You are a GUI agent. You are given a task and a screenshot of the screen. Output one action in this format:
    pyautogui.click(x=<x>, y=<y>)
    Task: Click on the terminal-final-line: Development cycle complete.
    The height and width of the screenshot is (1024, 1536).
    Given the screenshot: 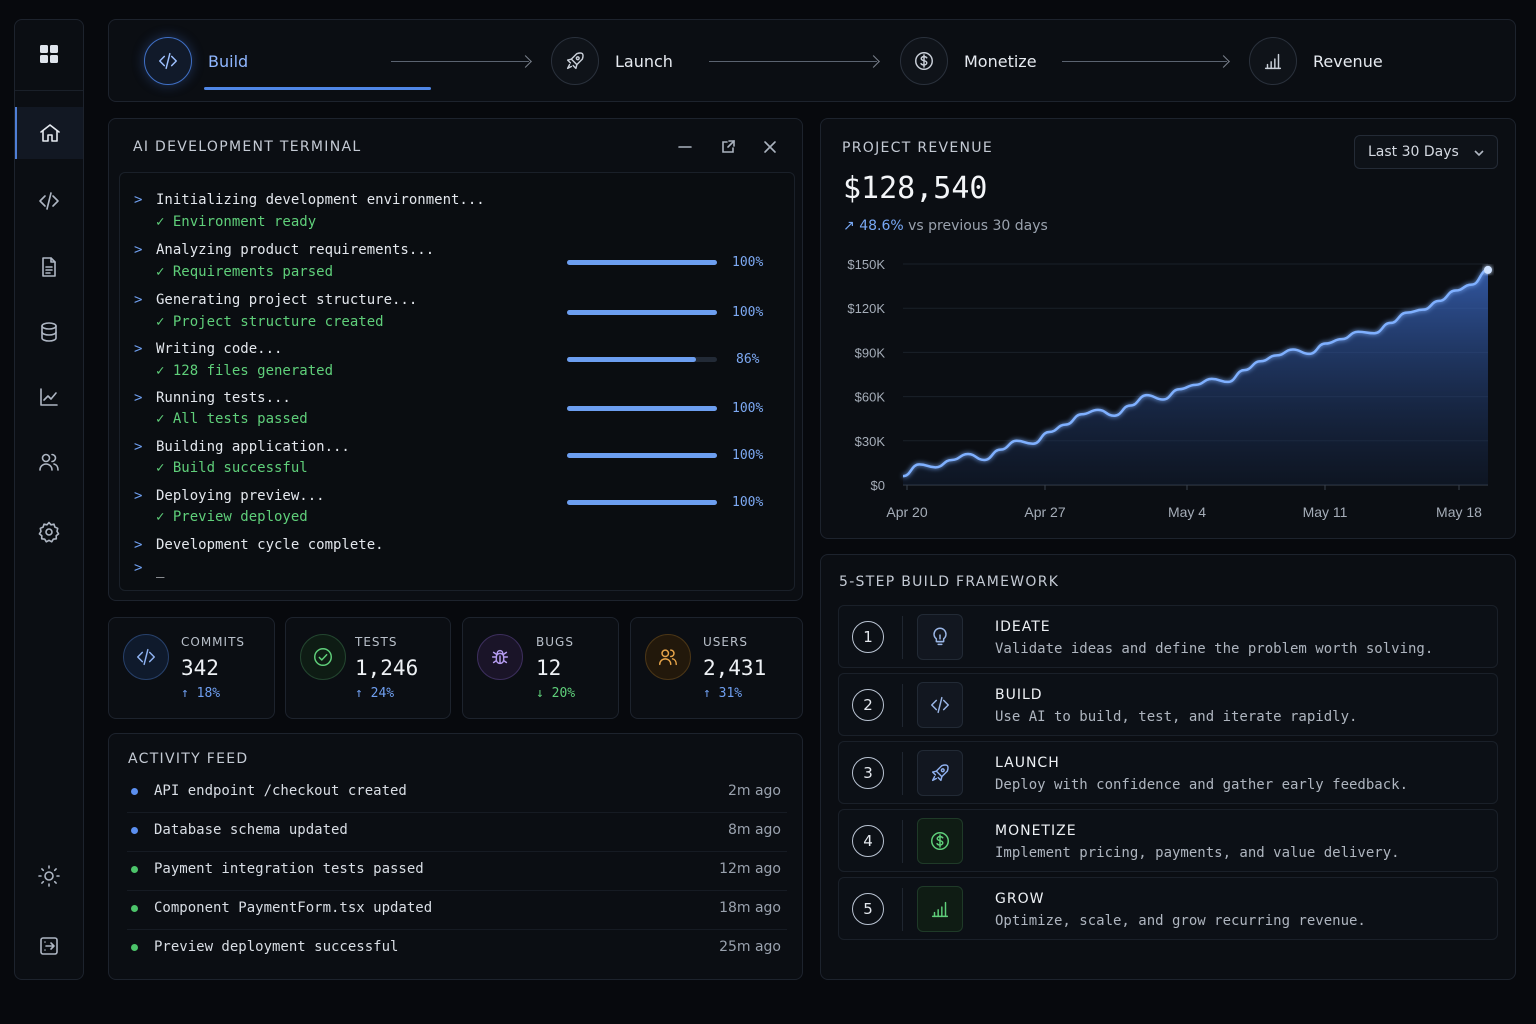 What is the action you would take?
    pyautogui.click(x=270, y=545)
    